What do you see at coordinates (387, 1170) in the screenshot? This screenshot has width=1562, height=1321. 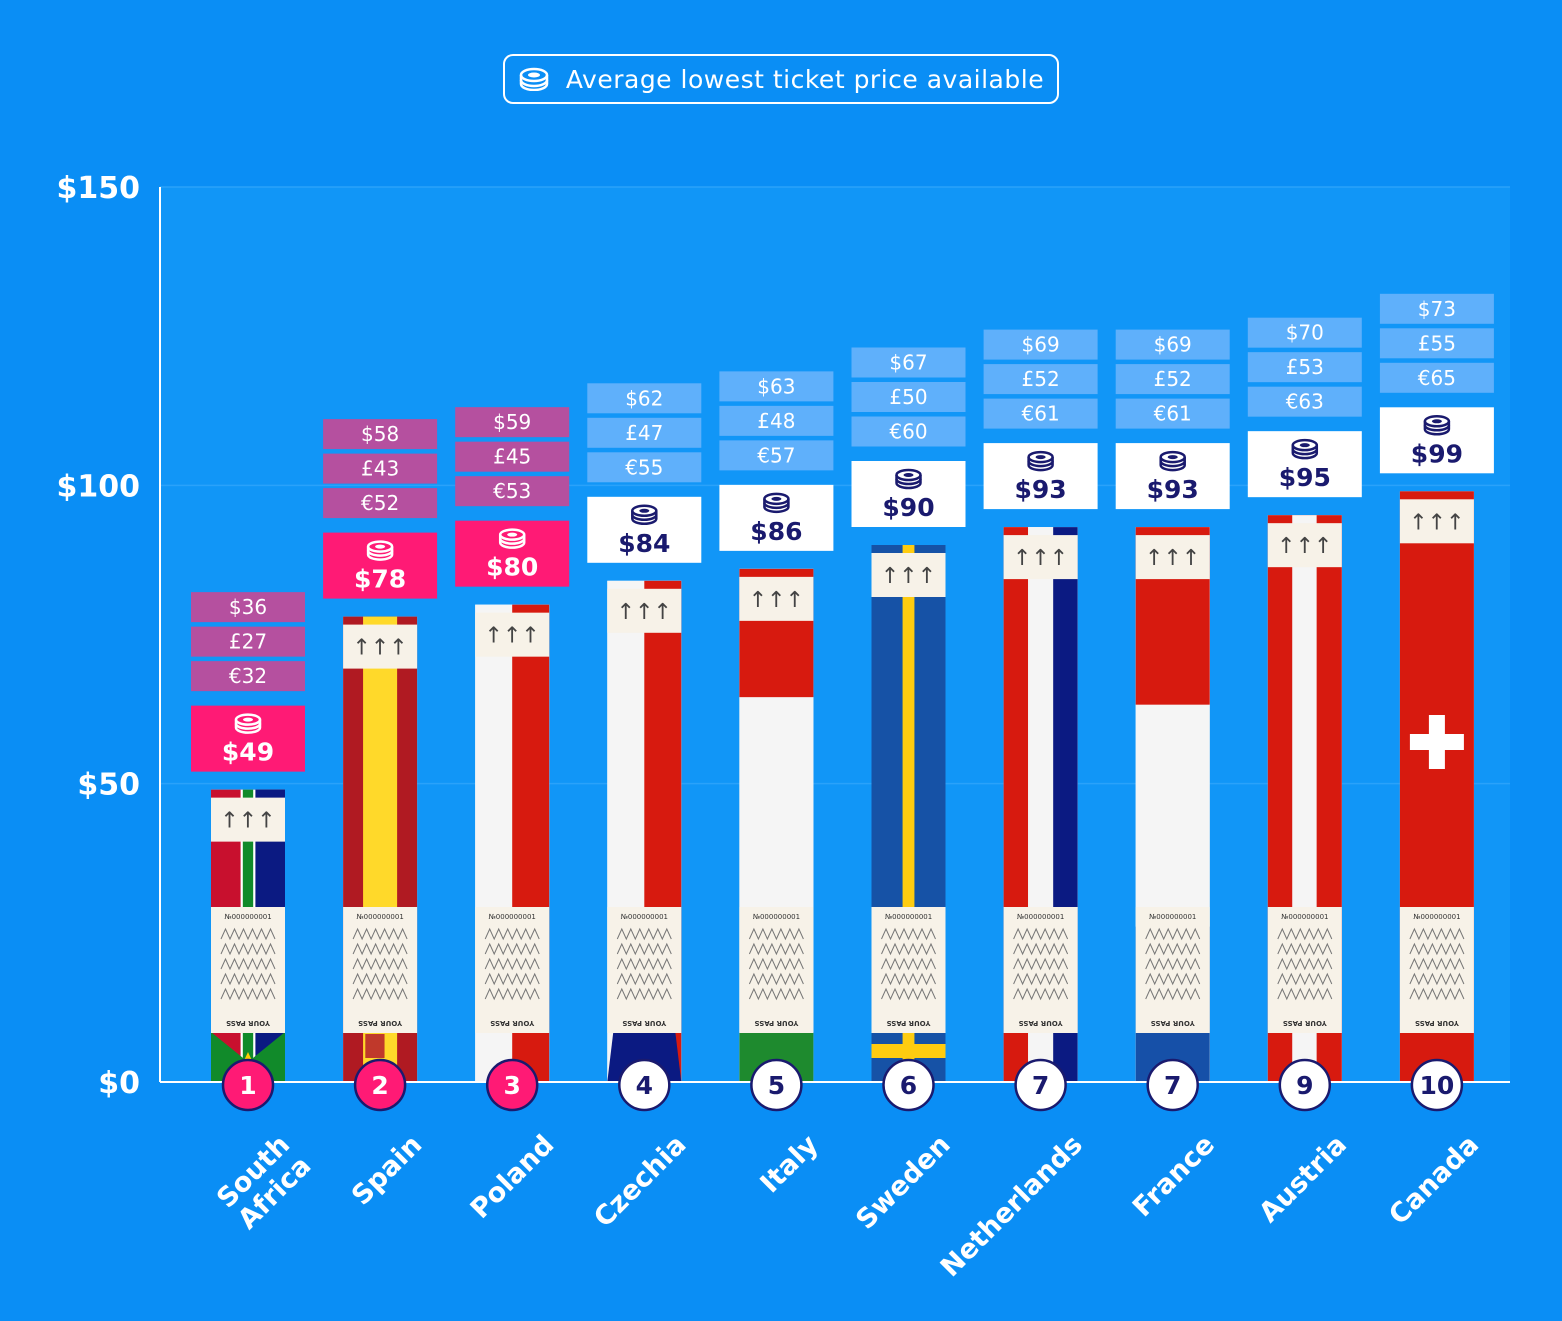 I see `country-label-line: Spain` at bounding box center [387, 1170].